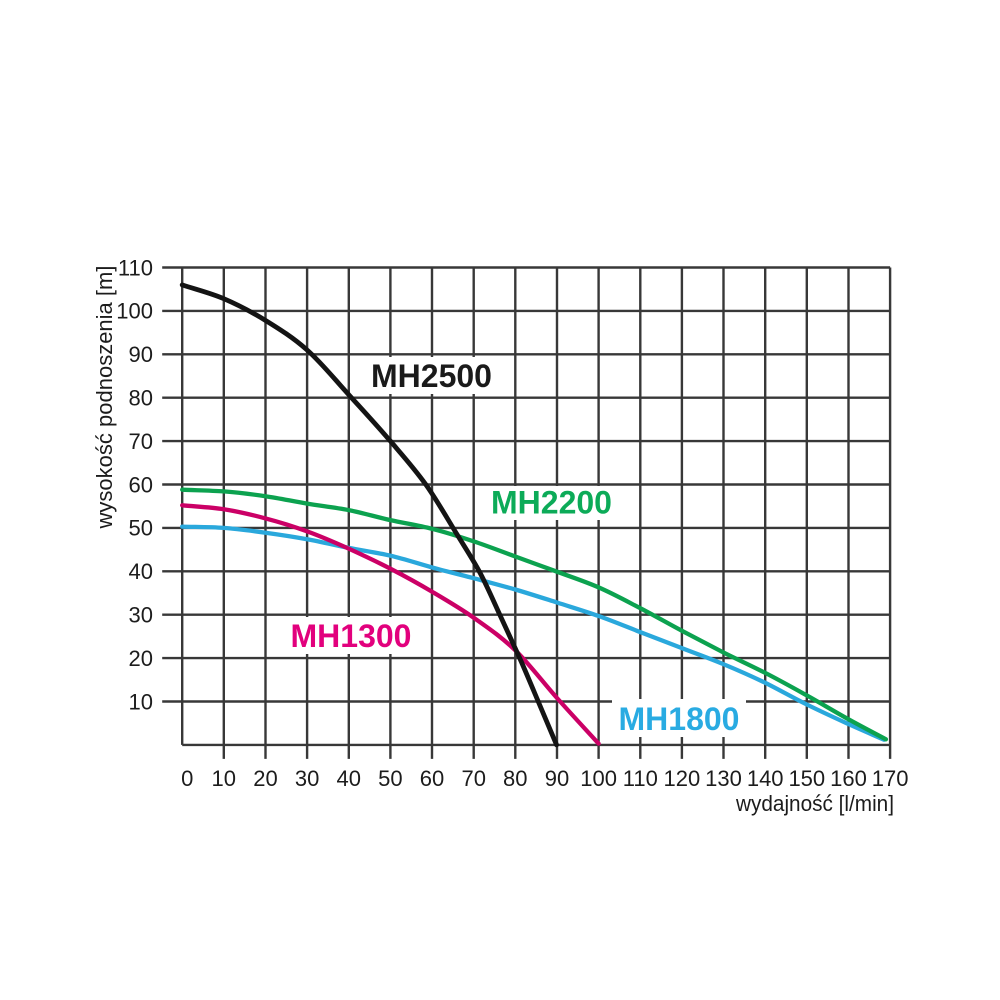 The width and height of the screenshot is (1000, 1000). Describe the element at coordinates (551, 503) in the screenshot. I see `svg-text: MH2200` at that location.